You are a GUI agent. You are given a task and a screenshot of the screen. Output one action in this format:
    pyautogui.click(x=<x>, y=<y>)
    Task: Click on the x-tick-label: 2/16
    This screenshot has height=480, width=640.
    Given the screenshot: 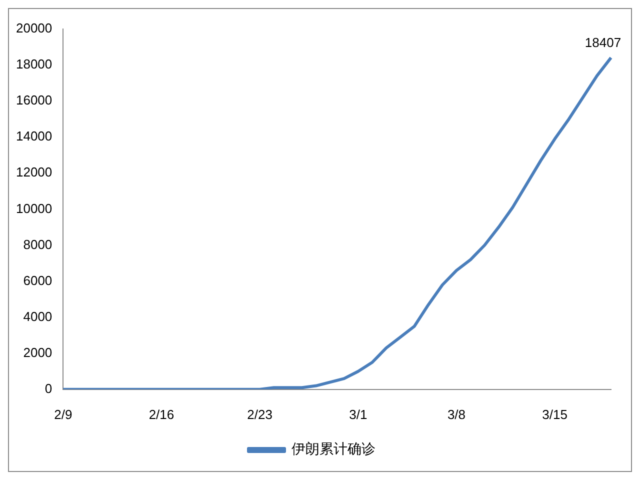 What is the action you would take?
    pyautogui.click(x=161, y=414)
    